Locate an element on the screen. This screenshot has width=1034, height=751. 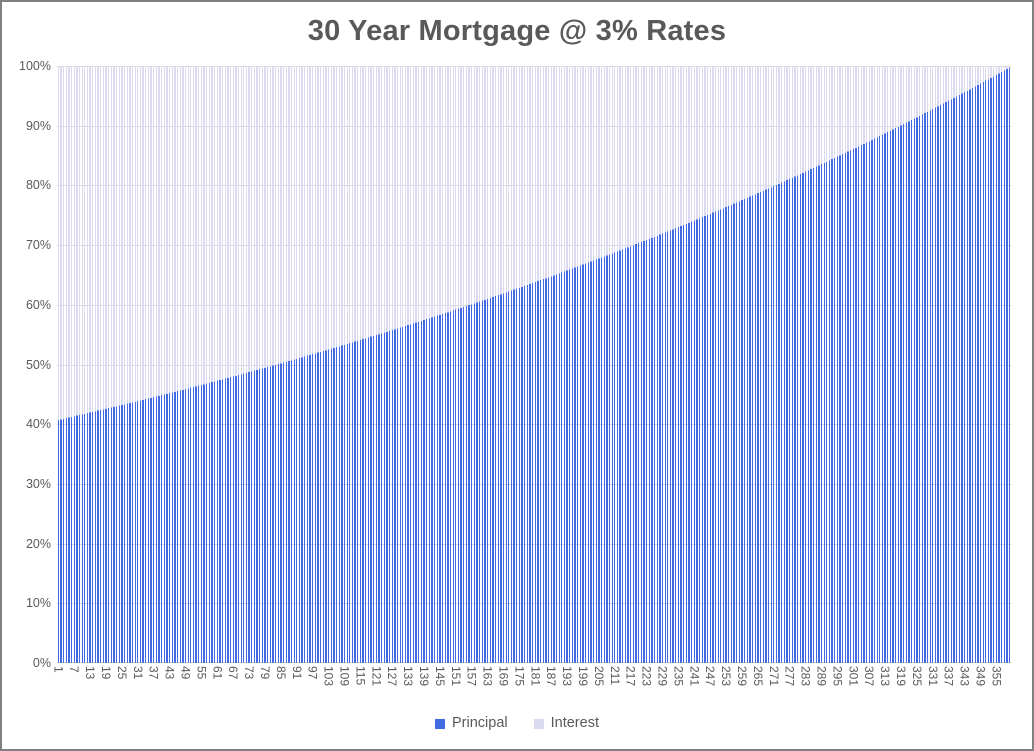
chart-title: 30 Year Mortgage @ 3% Rates is located at coordinates (517, 31).